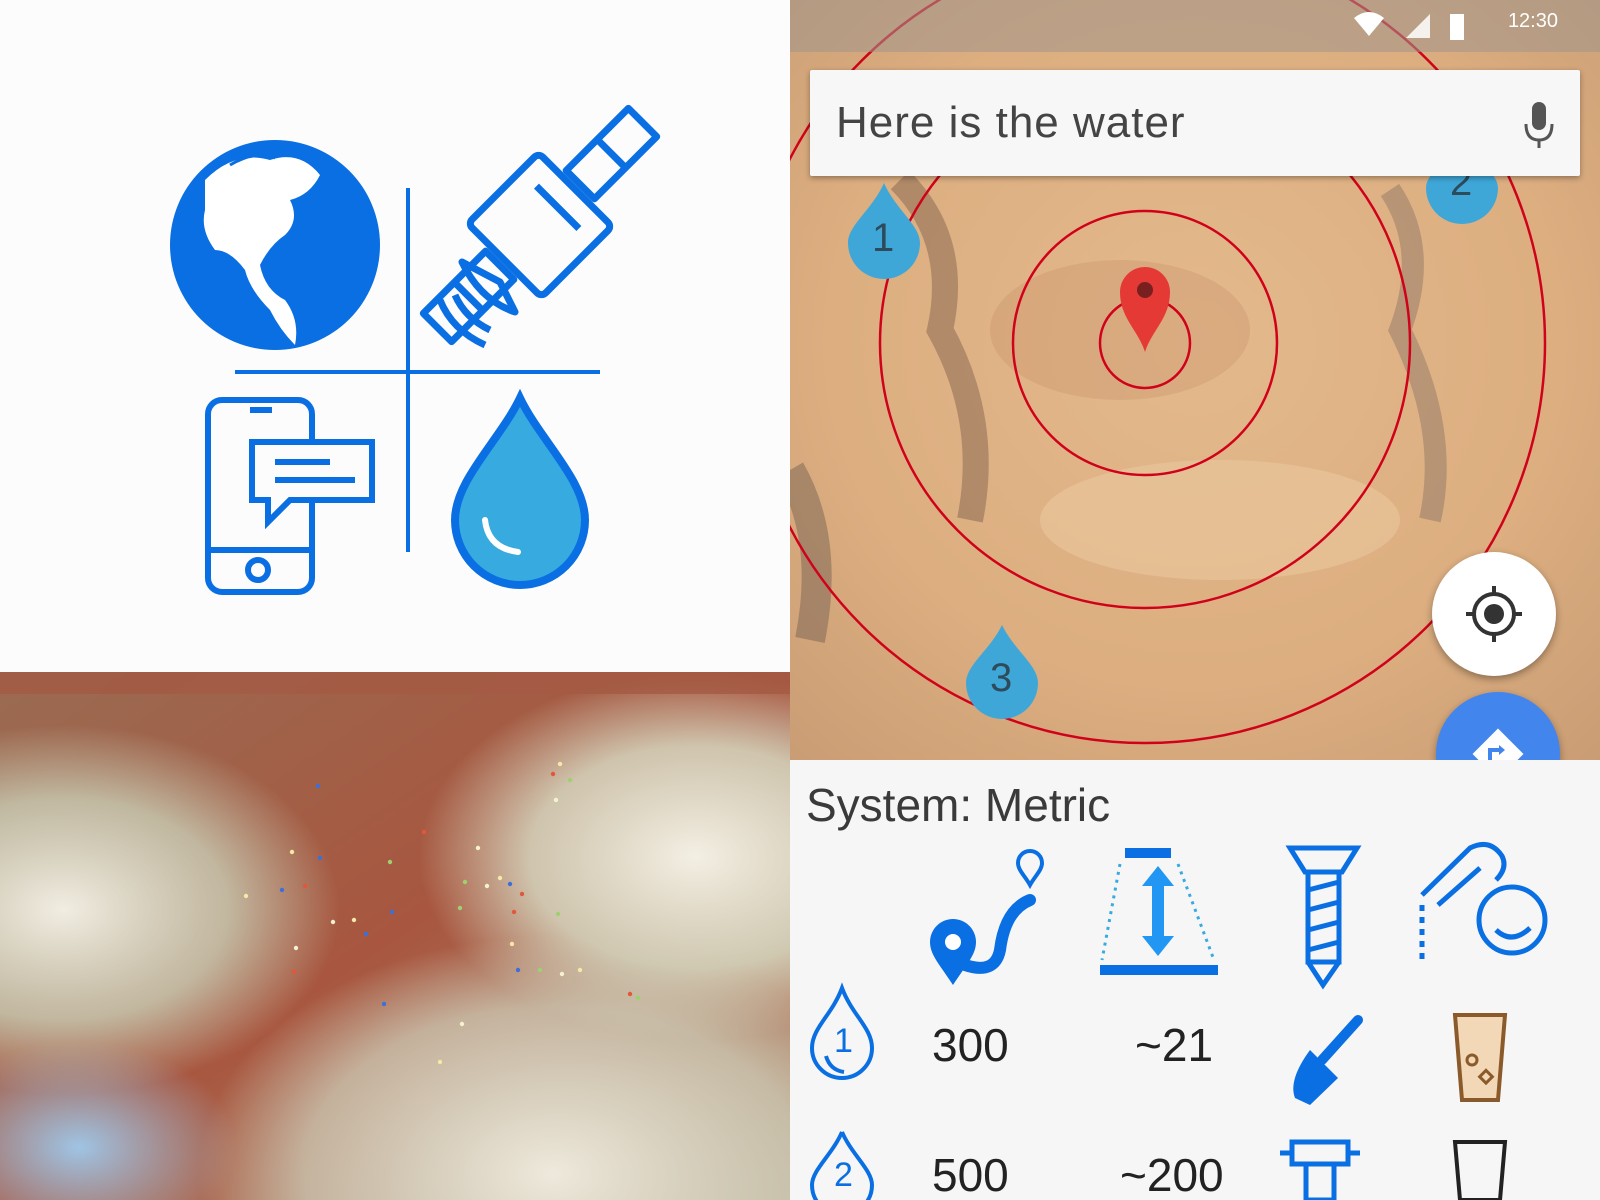 The image size is (1600, 1200). Describe the element at coordinates (1532, 21) in the screenshot. I see `status-clock: 12:30` at that location.